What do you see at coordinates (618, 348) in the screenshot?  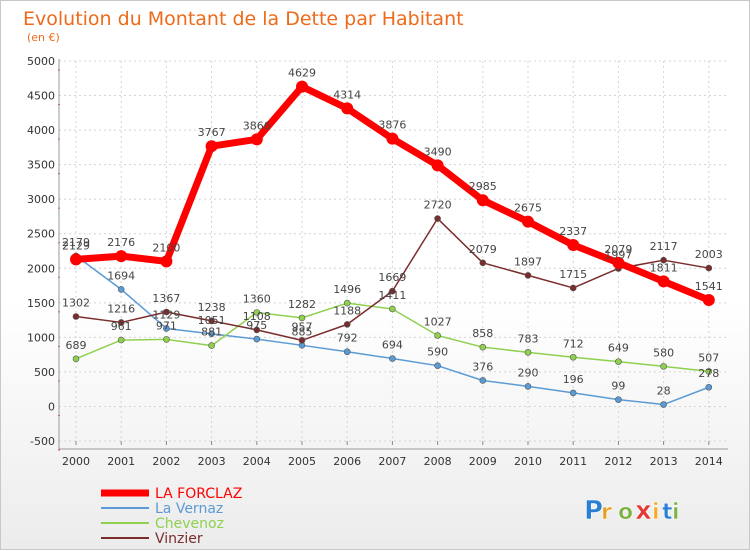 I see `data-label: 649` at bounding box center [618, 348].